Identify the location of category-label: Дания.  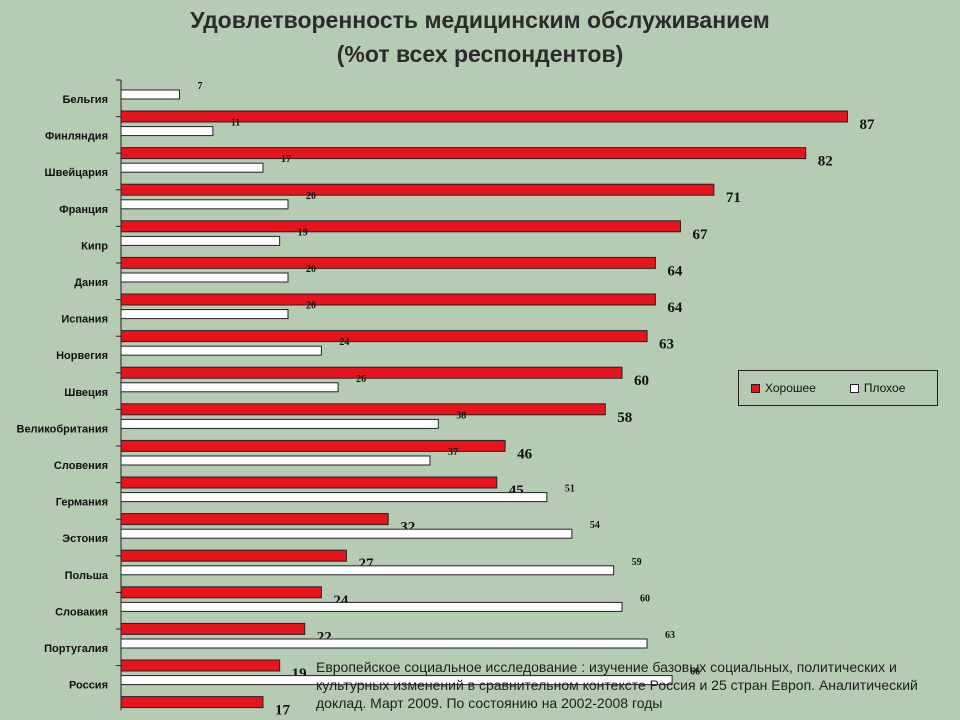
(91, 283).